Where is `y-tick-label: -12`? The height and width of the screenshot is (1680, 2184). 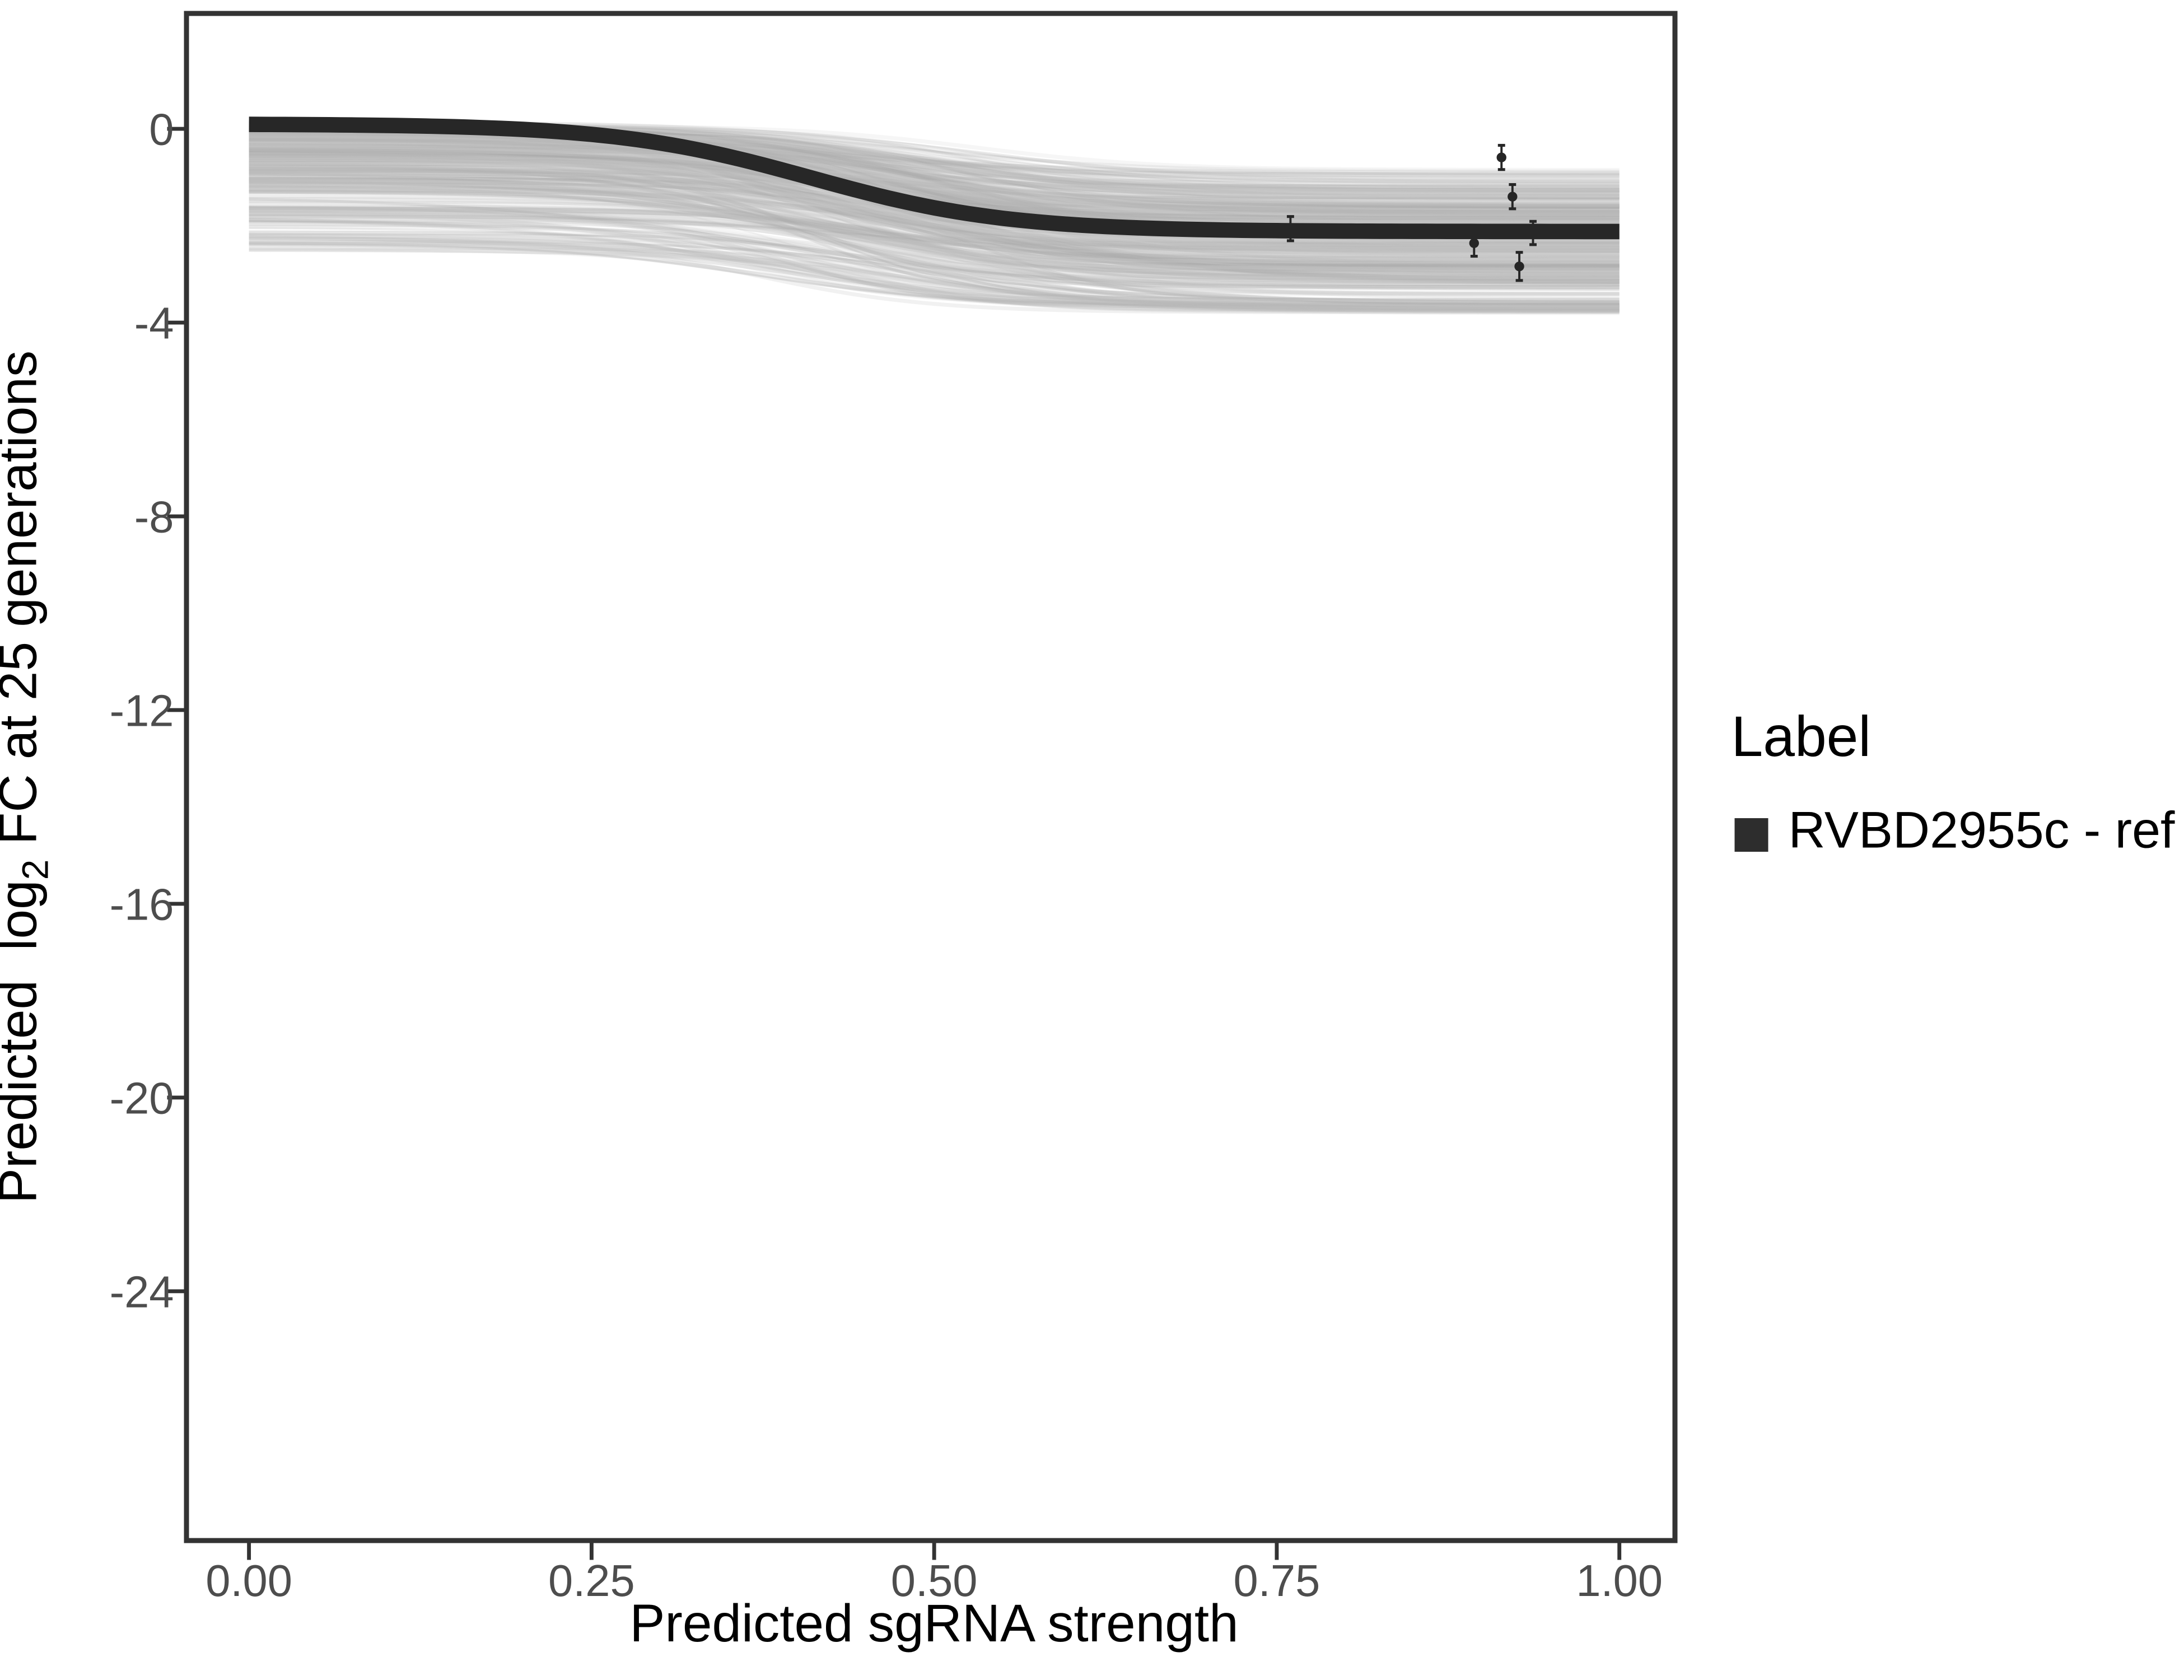 y-tick-label: -12 is located at coordinates (142, 710).